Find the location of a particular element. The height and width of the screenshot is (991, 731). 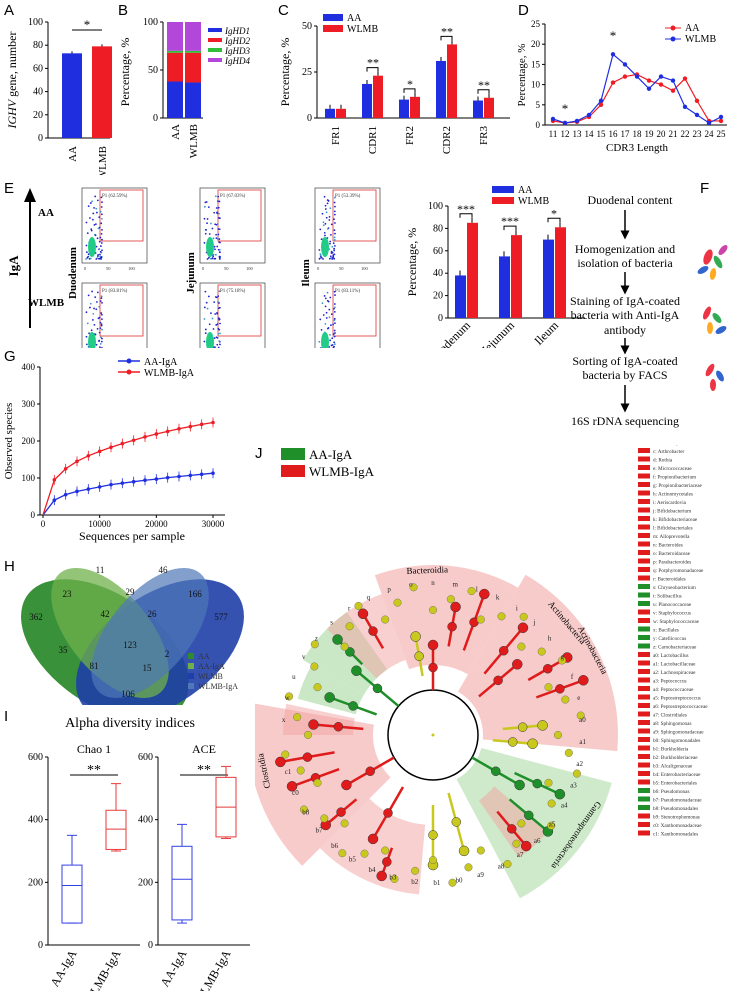

clade-node-letter: b7 is located at coordinates (319, 830).